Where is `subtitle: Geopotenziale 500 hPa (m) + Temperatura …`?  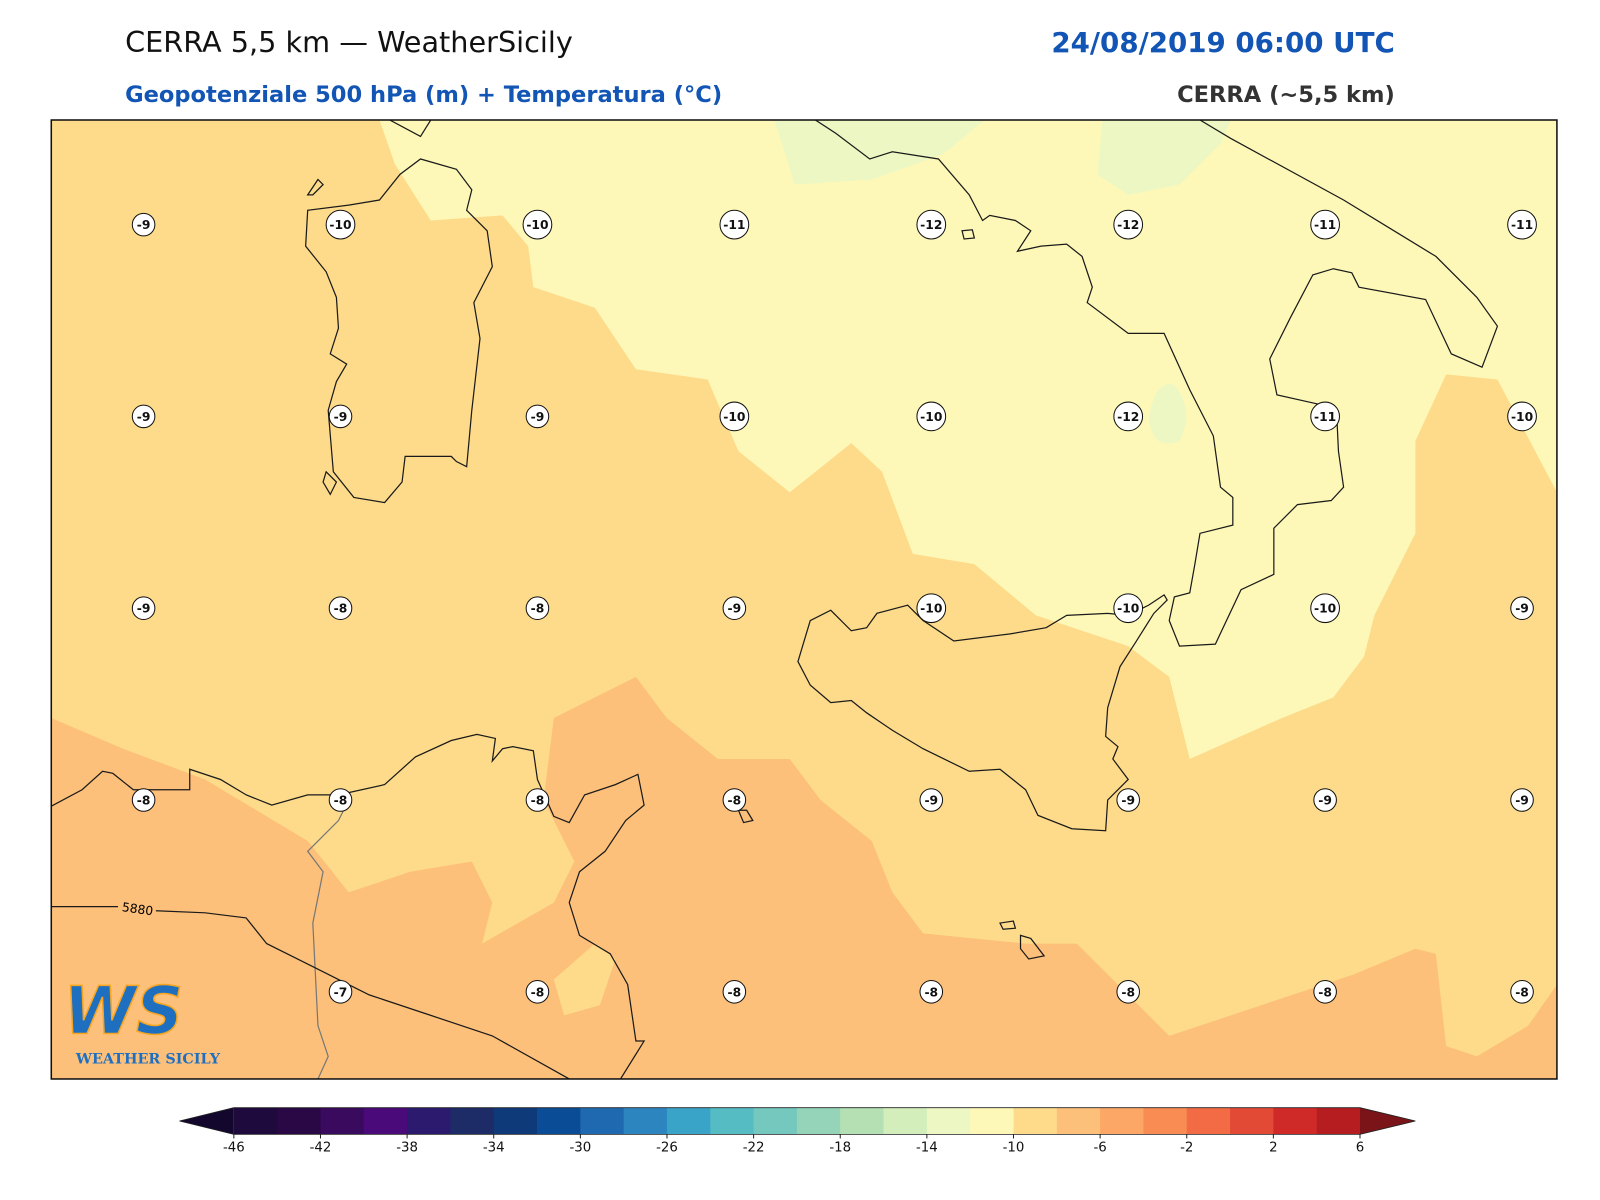 subtitle: Geopotenziale 500 hPa (m) + Temperatura … is located at coordinates (423, 95).